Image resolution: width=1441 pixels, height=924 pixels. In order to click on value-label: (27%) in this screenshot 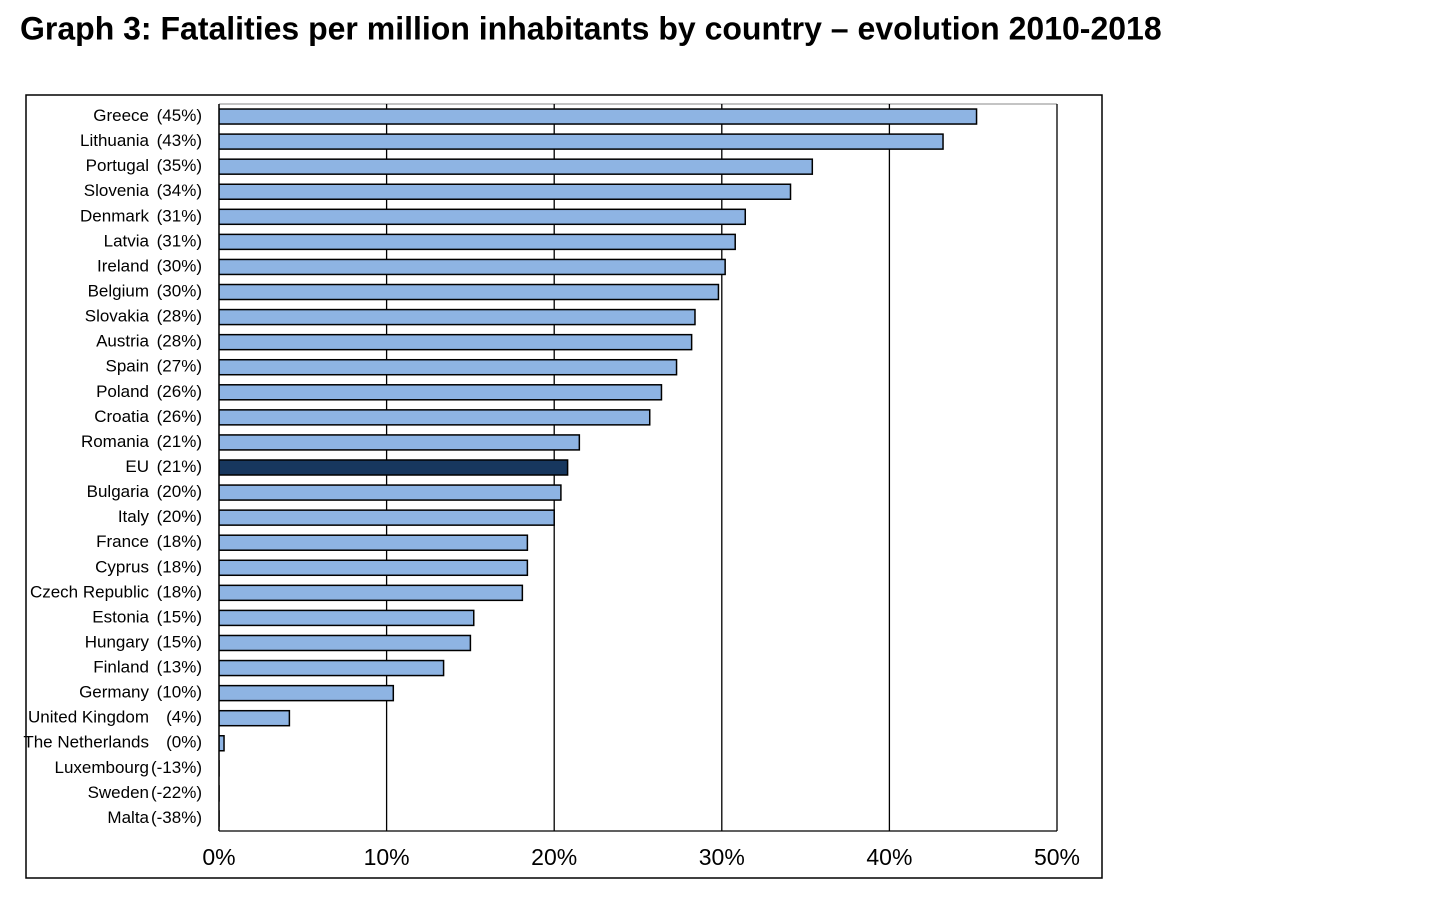, I will do `click(179, 366)`.